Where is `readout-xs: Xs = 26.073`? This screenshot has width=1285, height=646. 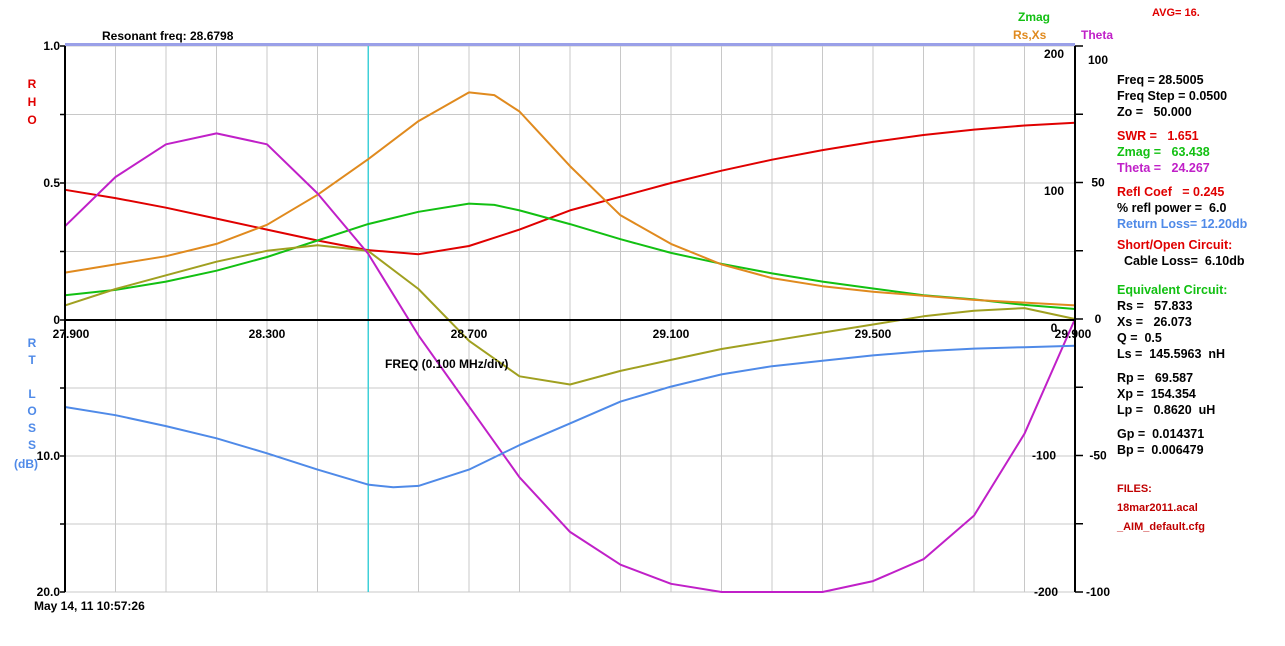
readout-xs: Xs = 26.073 is located at coordinates (1154, 322).